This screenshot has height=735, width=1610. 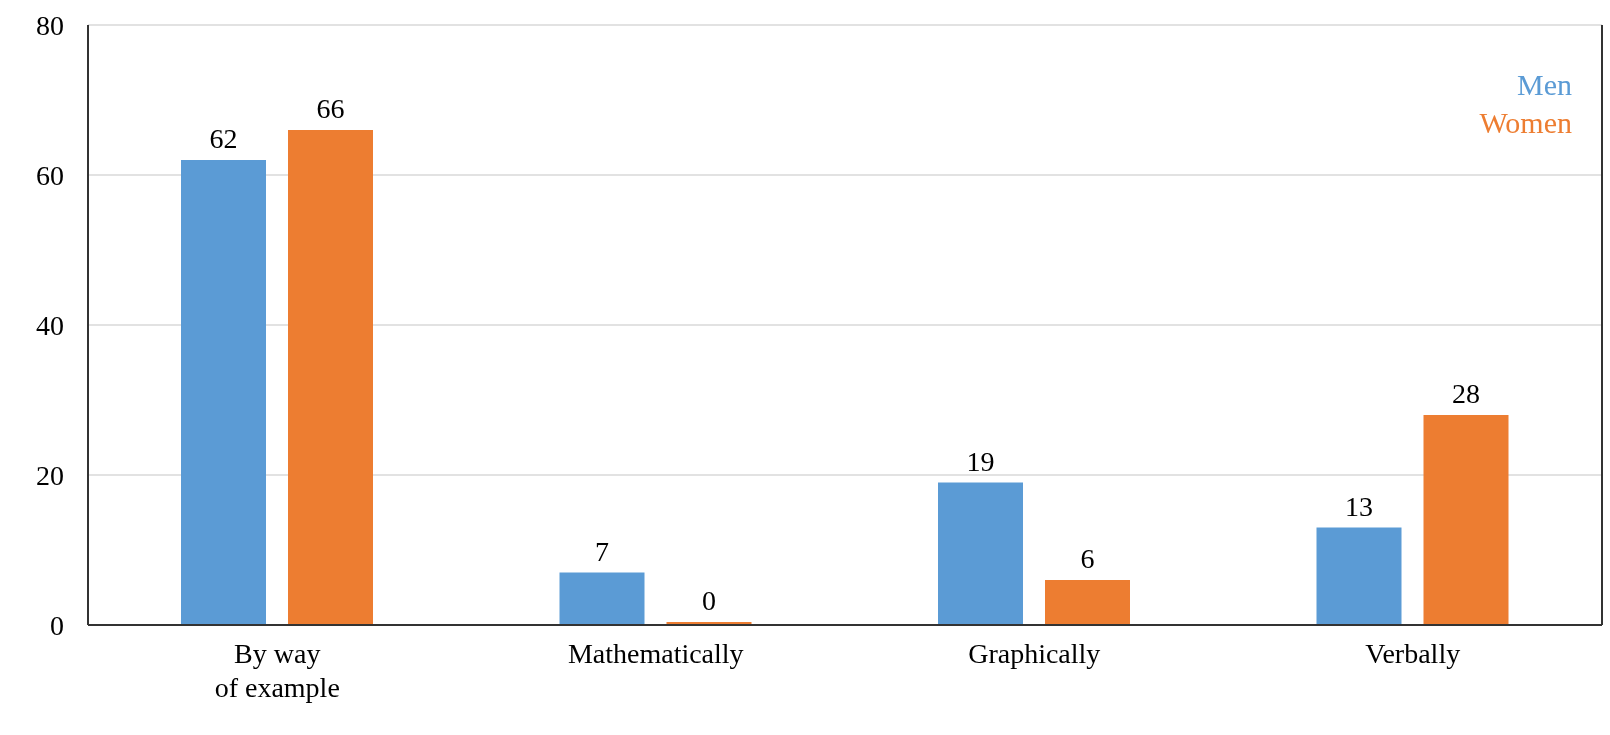 I want to click on x-tick-label: Verbally, so click(x=1413, y=653).